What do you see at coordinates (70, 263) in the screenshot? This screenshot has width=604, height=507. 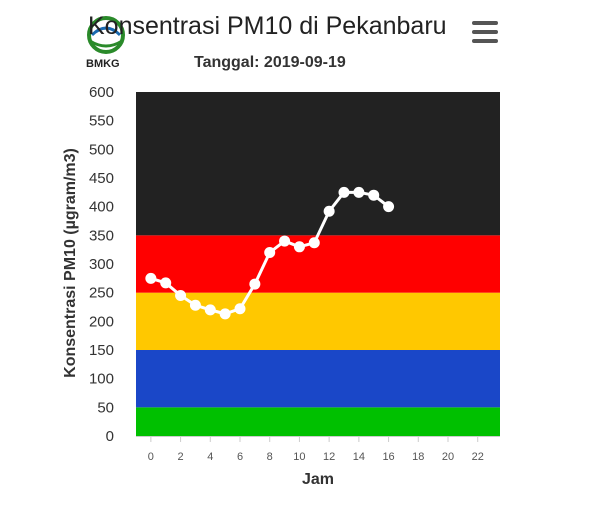 I see `y-axis-label: Konsentrasi PM10 (µgram/m3)` at bounding box center [70, 263].